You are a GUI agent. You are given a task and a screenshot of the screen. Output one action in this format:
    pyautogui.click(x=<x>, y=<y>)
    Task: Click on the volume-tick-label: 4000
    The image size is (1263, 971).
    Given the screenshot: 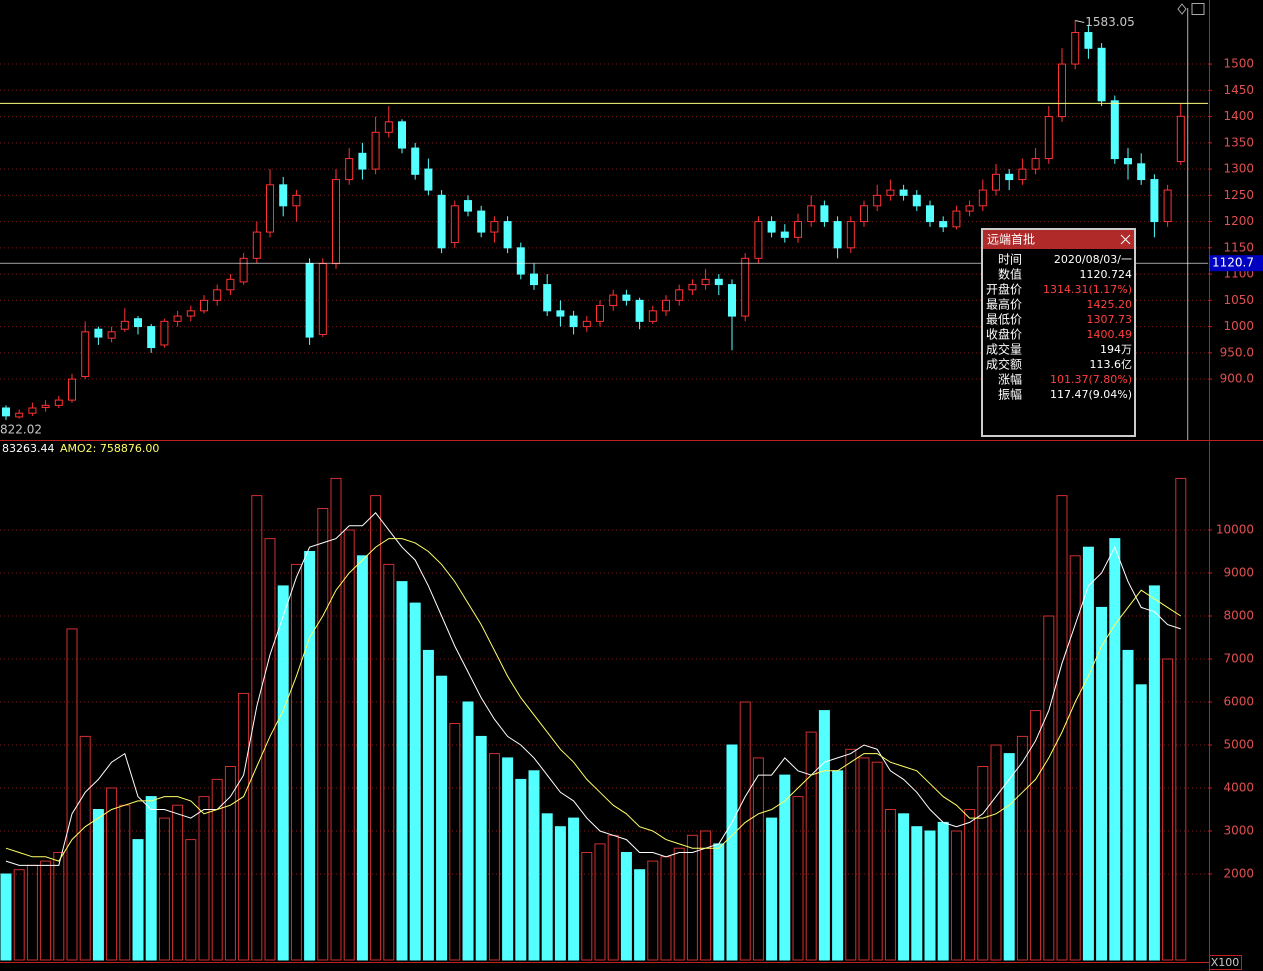 What is the action you would take?
    pyautogui.click(x=1238, y=788)
    